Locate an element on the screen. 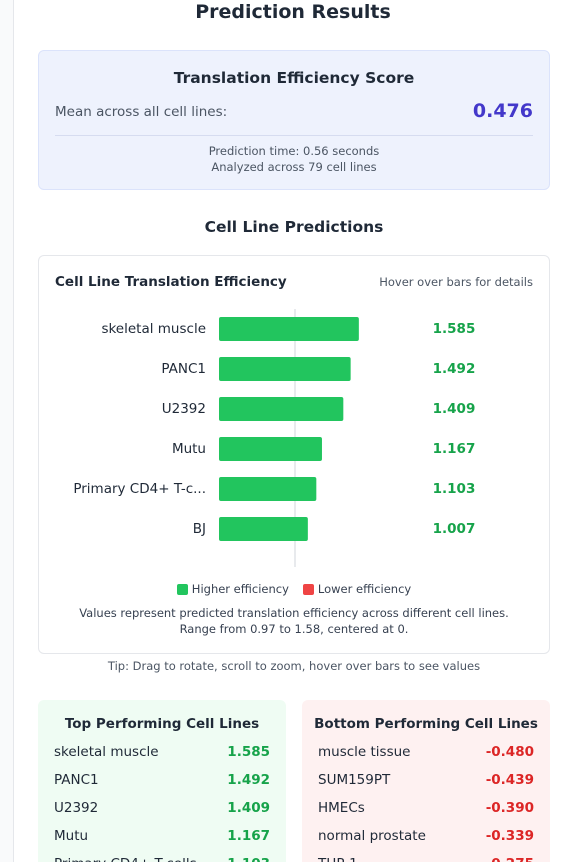 This screenshot has height=862, width=572. cell-line-value: -0.339 is located at coordinates (509, 836).